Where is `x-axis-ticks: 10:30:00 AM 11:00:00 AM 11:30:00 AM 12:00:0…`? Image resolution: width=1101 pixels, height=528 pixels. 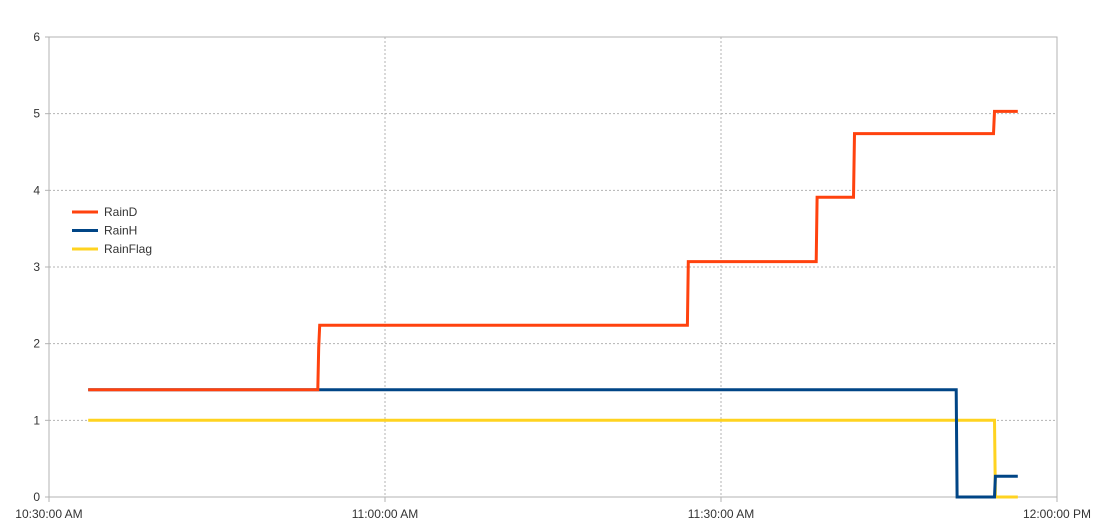
x-axis-ticks: 10:30:00 AM 11:00:00 AM 11:30:00 AM 12:00:0… is located at coordinates (553, 509).